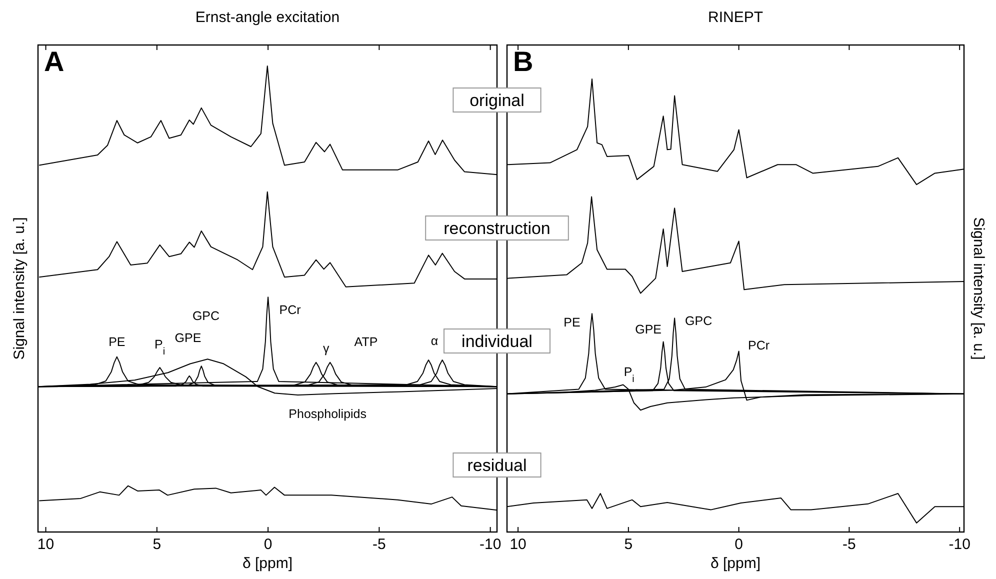 Image resolution: width=996 pixels, height=579 pixels. Describe the element at coordinates (188, 338) in the screenshot. I see `annotation: GPE` at that location.